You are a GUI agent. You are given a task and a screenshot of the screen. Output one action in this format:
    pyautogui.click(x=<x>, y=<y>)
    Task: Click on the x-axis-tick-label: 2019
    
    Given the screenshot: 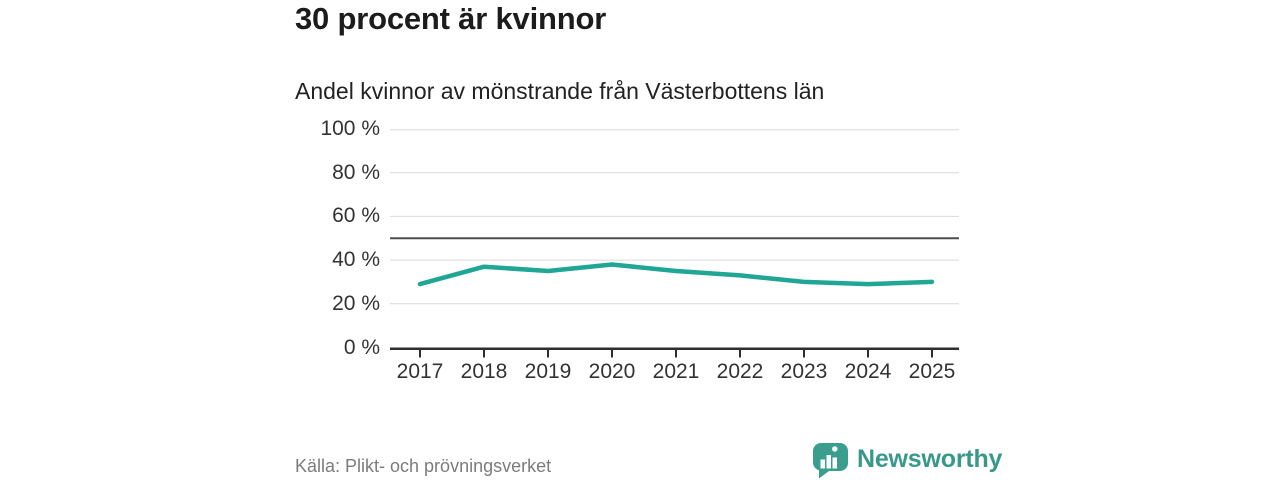 What is the action you would take?
    pyautogui.click(x=548, y=371)
    